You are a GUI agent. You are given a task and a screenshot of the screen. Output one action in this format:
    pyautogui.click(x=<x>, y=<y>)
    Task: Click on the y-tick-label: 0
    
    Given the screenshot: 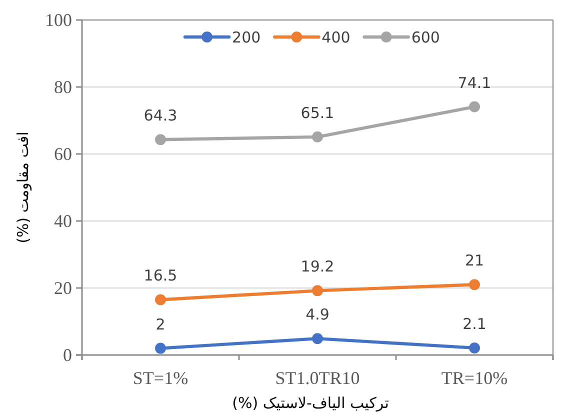 What is the action you would take?
    pyautogui.click(x=67, y=355)
    